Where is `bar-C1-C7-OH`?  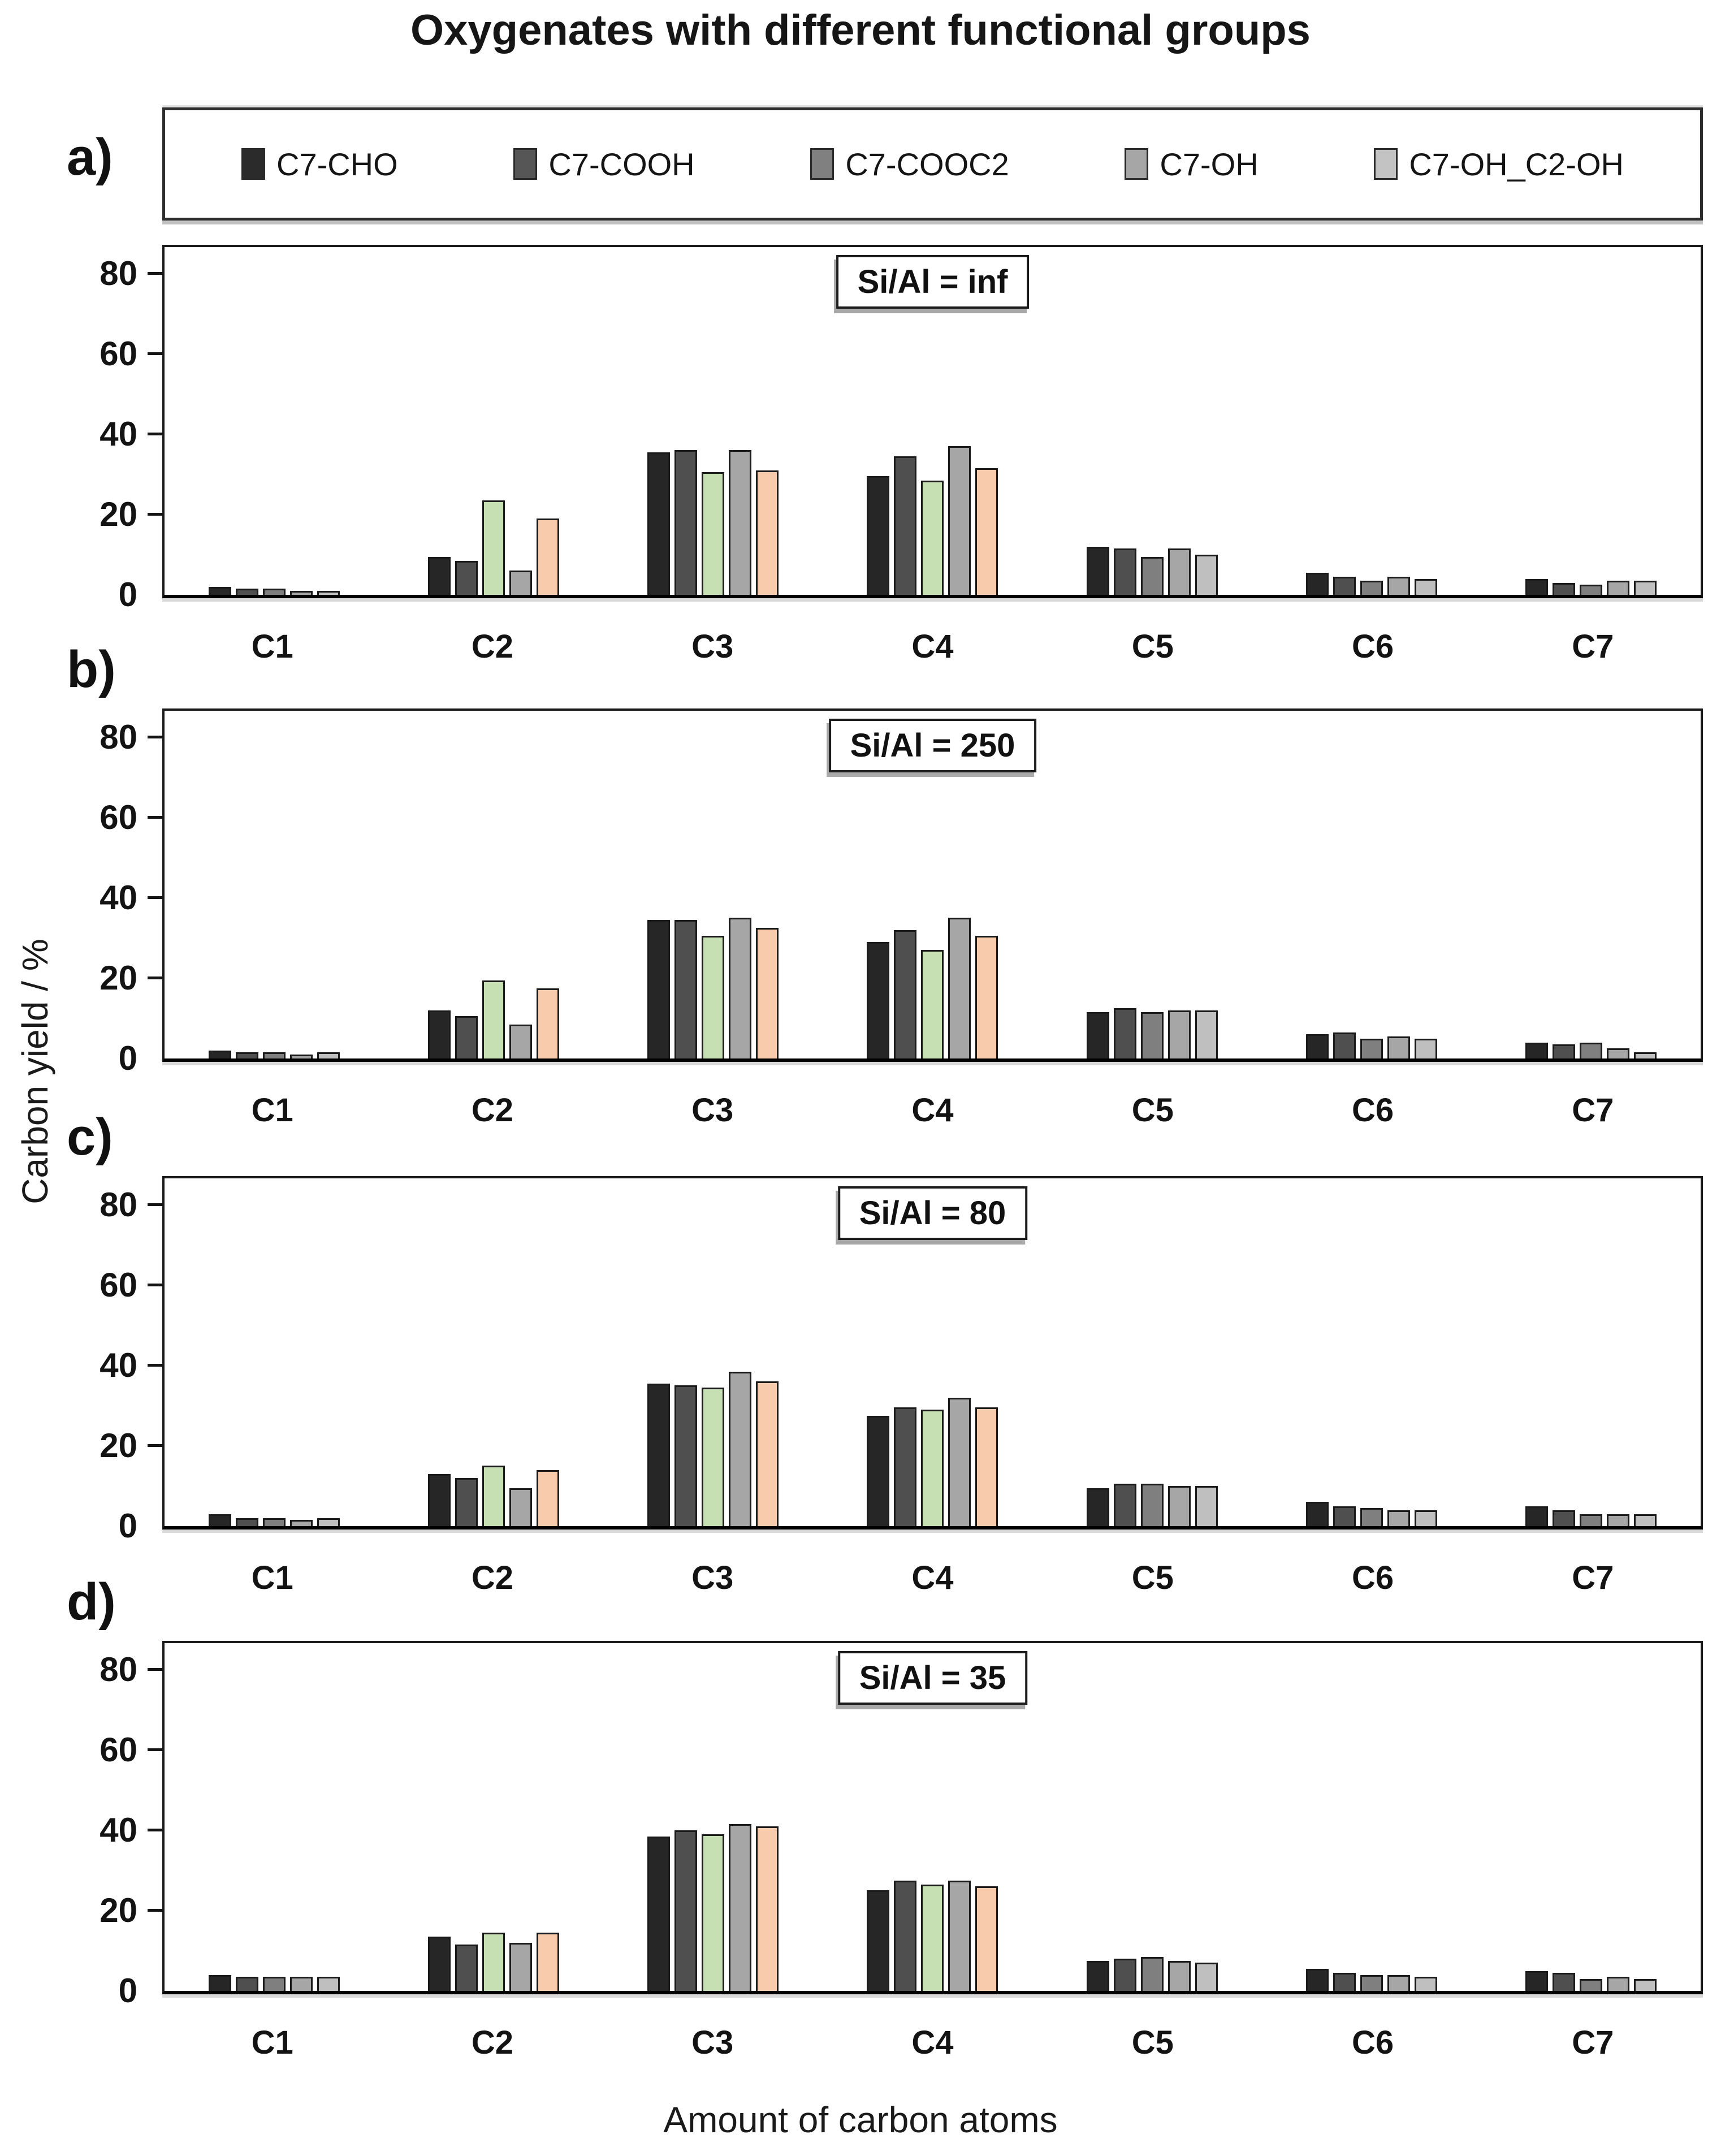
bar-C1-C7-OH is located at coordinates (301, 1056).